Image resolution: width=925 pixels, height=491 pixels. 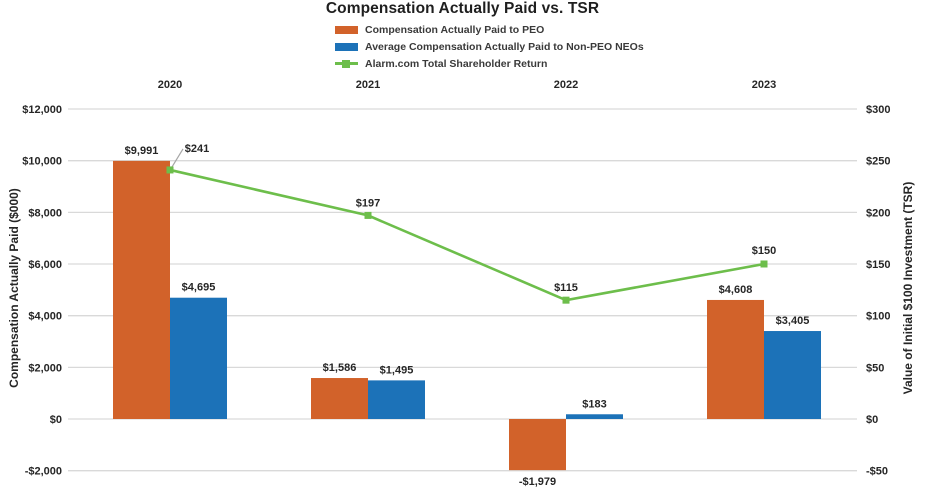 I want to click on neo-bar-swatch-icon, so click(x=346, y=46).